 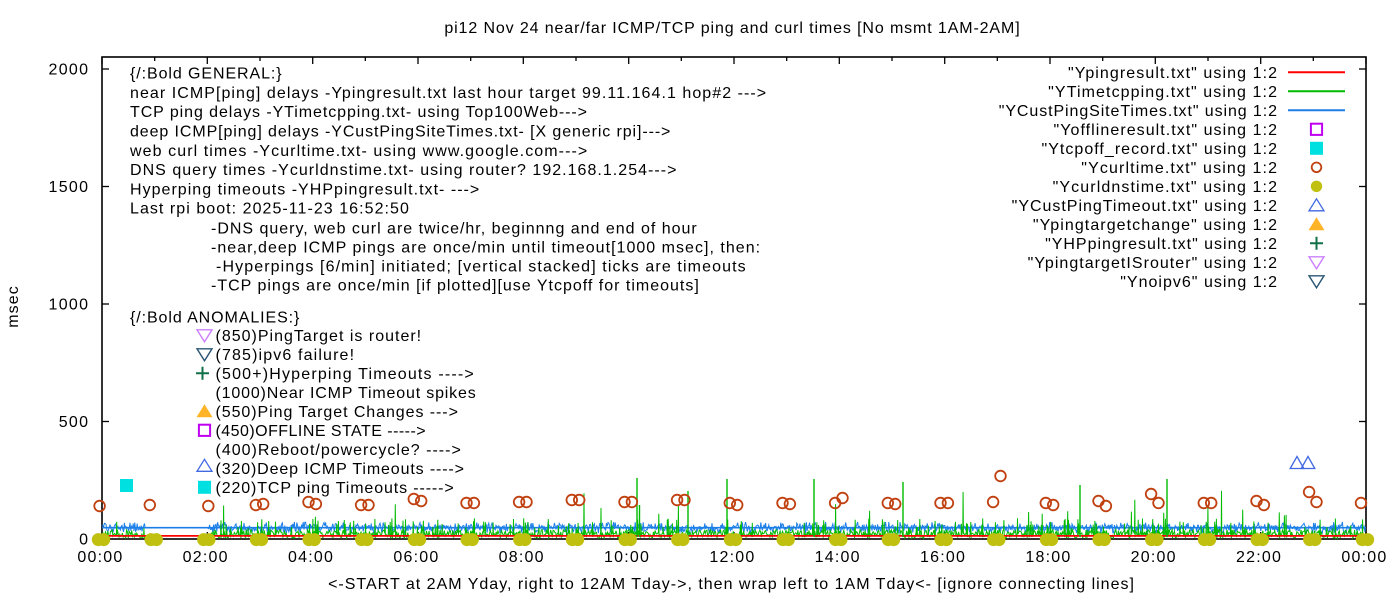 What do you see at coordinates (627, 557) in the screenshot?
I see `svg-text: 10:00` at bounding box center [627, 557].